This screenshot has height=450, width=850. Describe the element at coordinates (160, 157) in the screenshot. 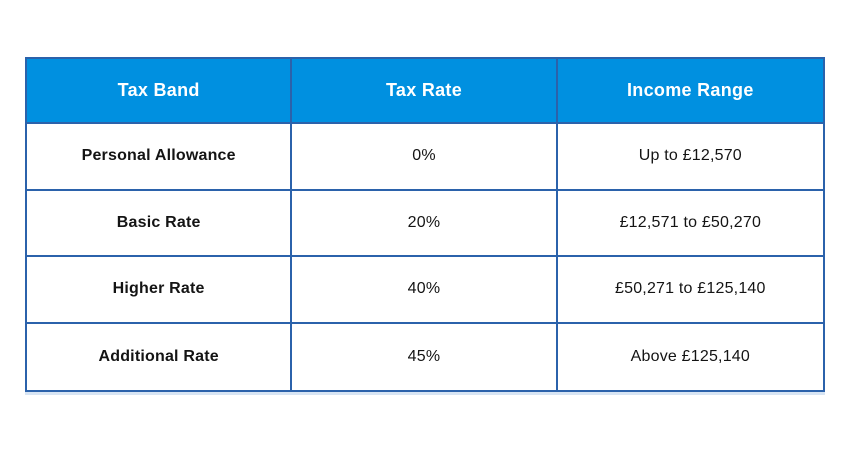

I see `table-cell-band: Personal Allowance` at that location.